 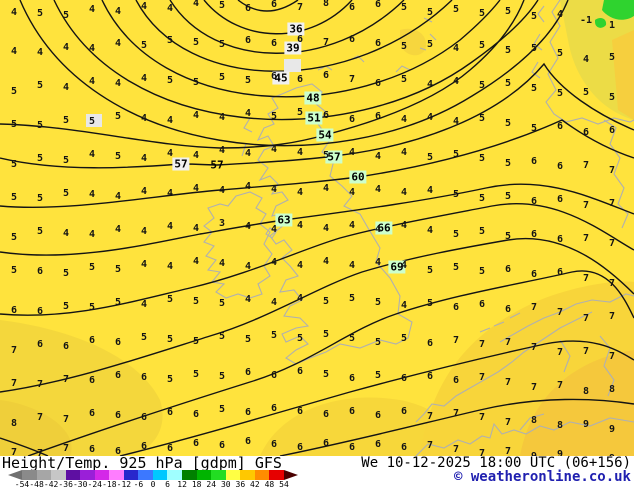 What do you see at coordinates (314, 118) in the screenshot?
I see `contour-label: 51` at bounding box center [314, 118].